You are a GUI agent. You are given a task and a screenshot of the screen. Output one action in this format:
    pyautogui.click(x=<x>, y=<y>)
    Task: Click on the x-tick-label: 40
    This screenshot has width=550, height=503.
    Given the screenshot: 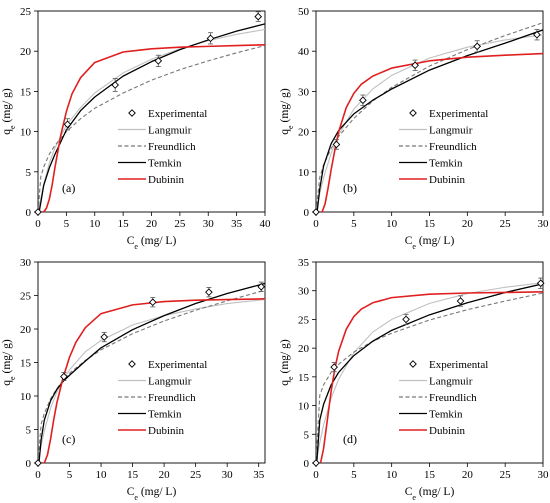 What is the action you would take?
    pyautogui.click(x=266, y=224)
    